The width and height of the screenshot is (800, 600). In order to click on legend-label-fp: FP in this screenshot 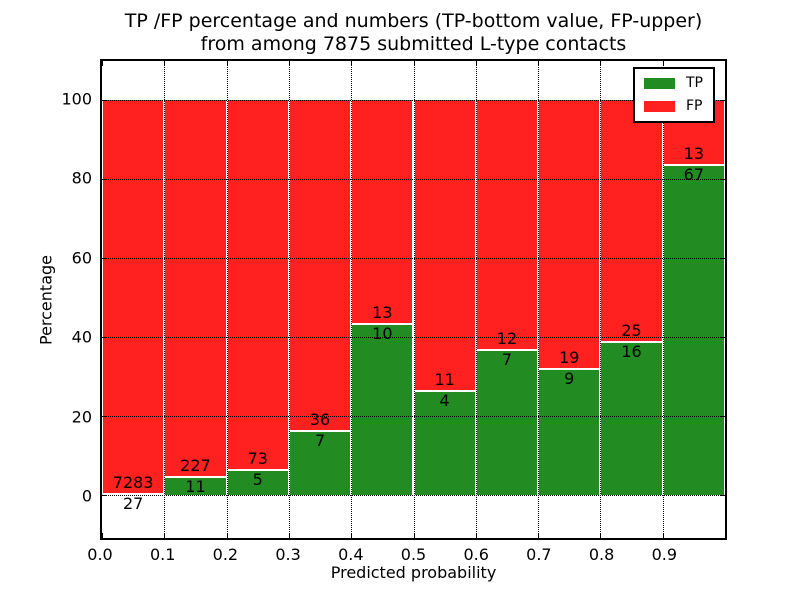, I will do `click(694, 106)`.